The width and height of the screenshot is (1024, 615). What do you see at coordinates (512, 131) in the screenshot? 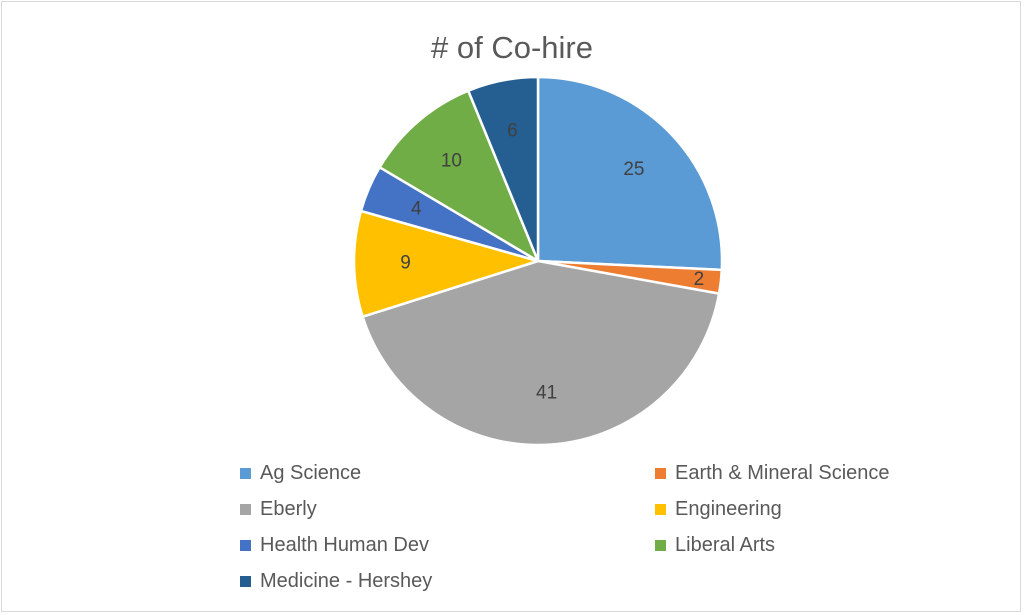
I see `data-label-medicine-hershey: 6` at bounding box center [512, 131].